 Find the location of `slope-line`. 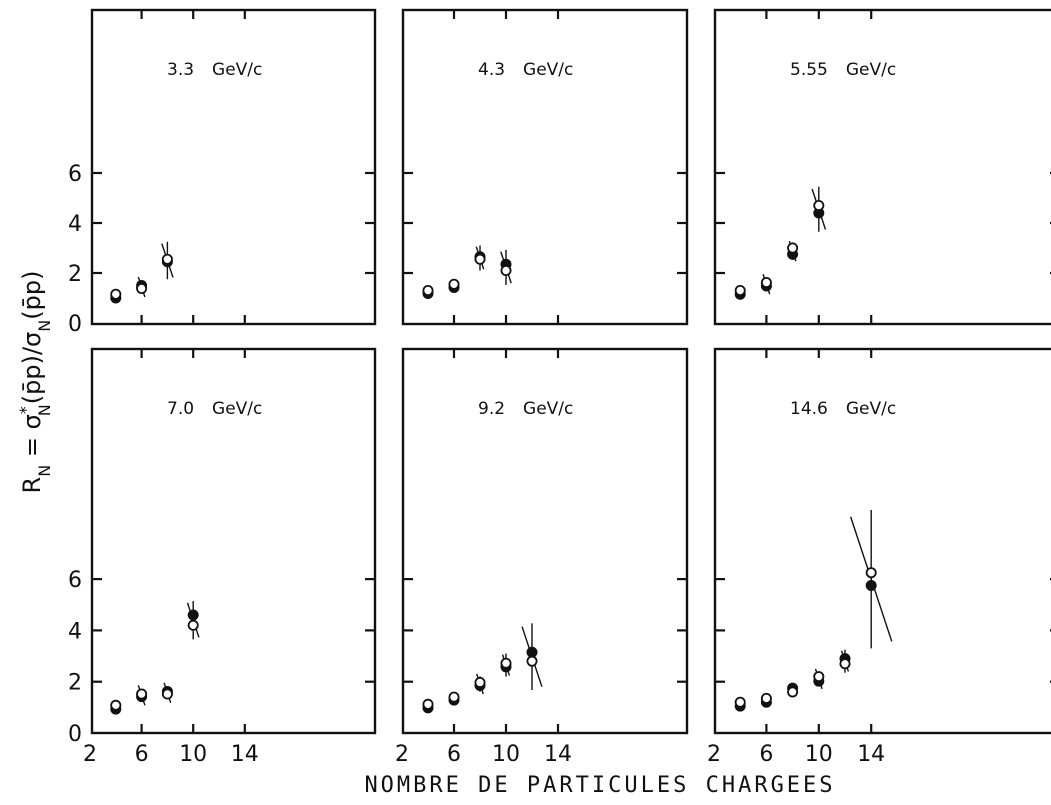

slope-line is located at coordinates (871, 579).